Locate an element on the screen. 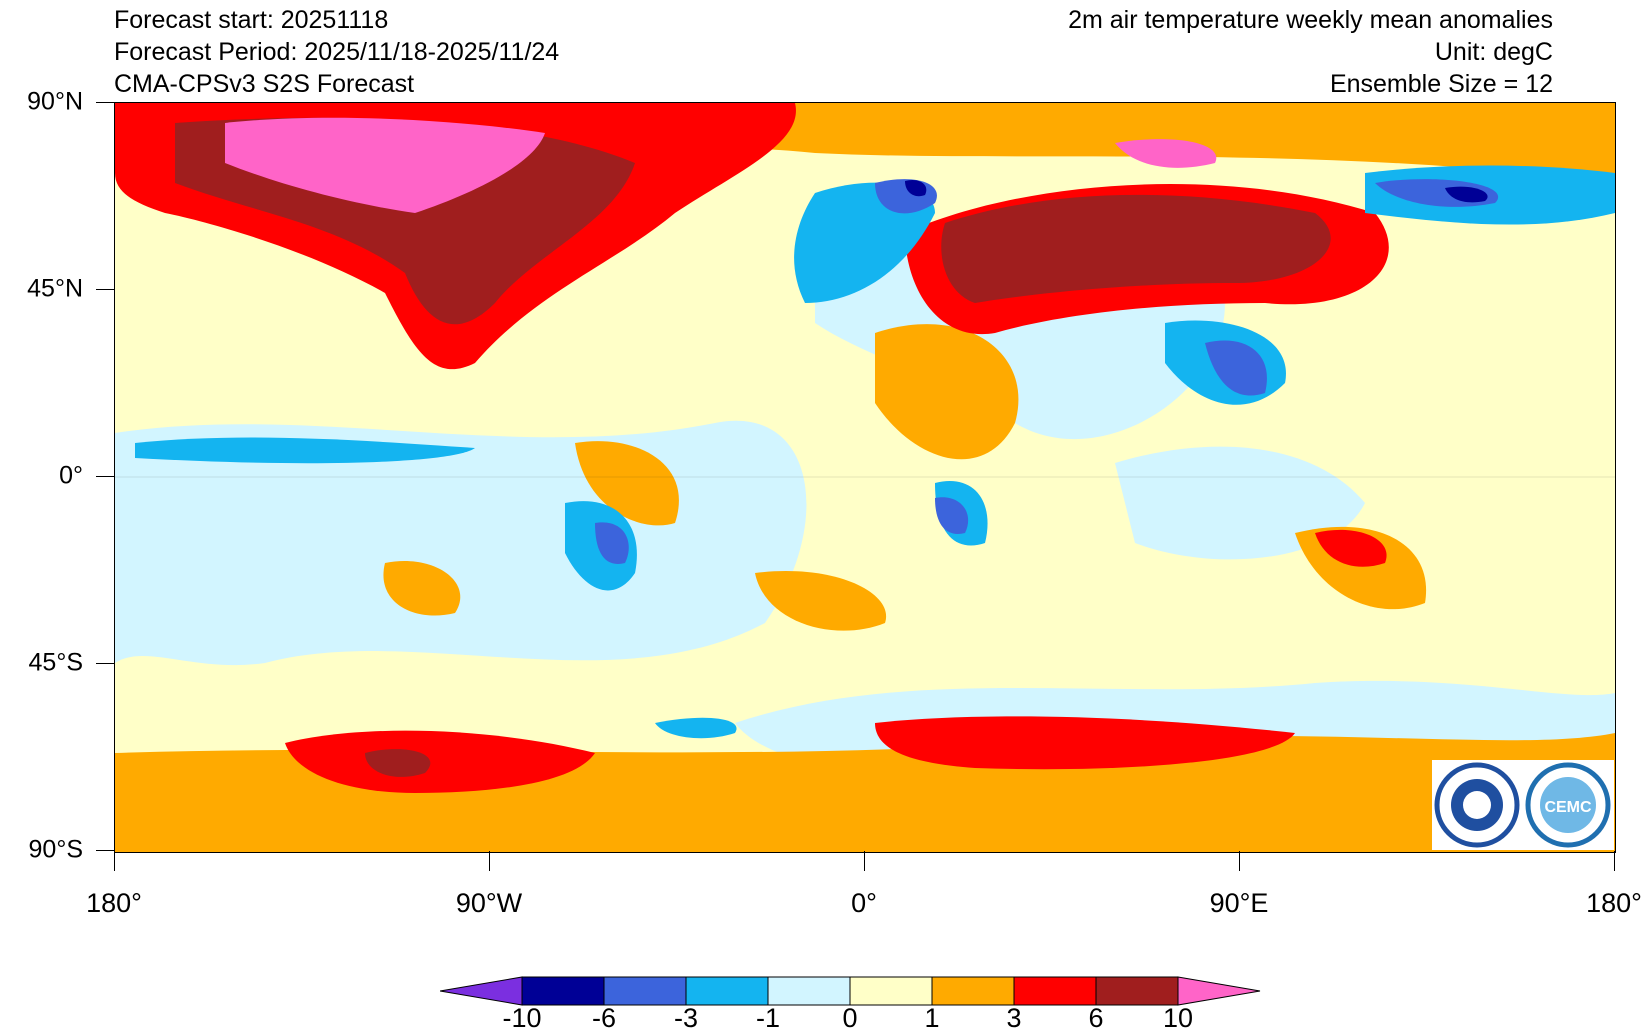 This screenshot has height=1034, width=1648. tick-y-45n is located at coordinates (105, 289).